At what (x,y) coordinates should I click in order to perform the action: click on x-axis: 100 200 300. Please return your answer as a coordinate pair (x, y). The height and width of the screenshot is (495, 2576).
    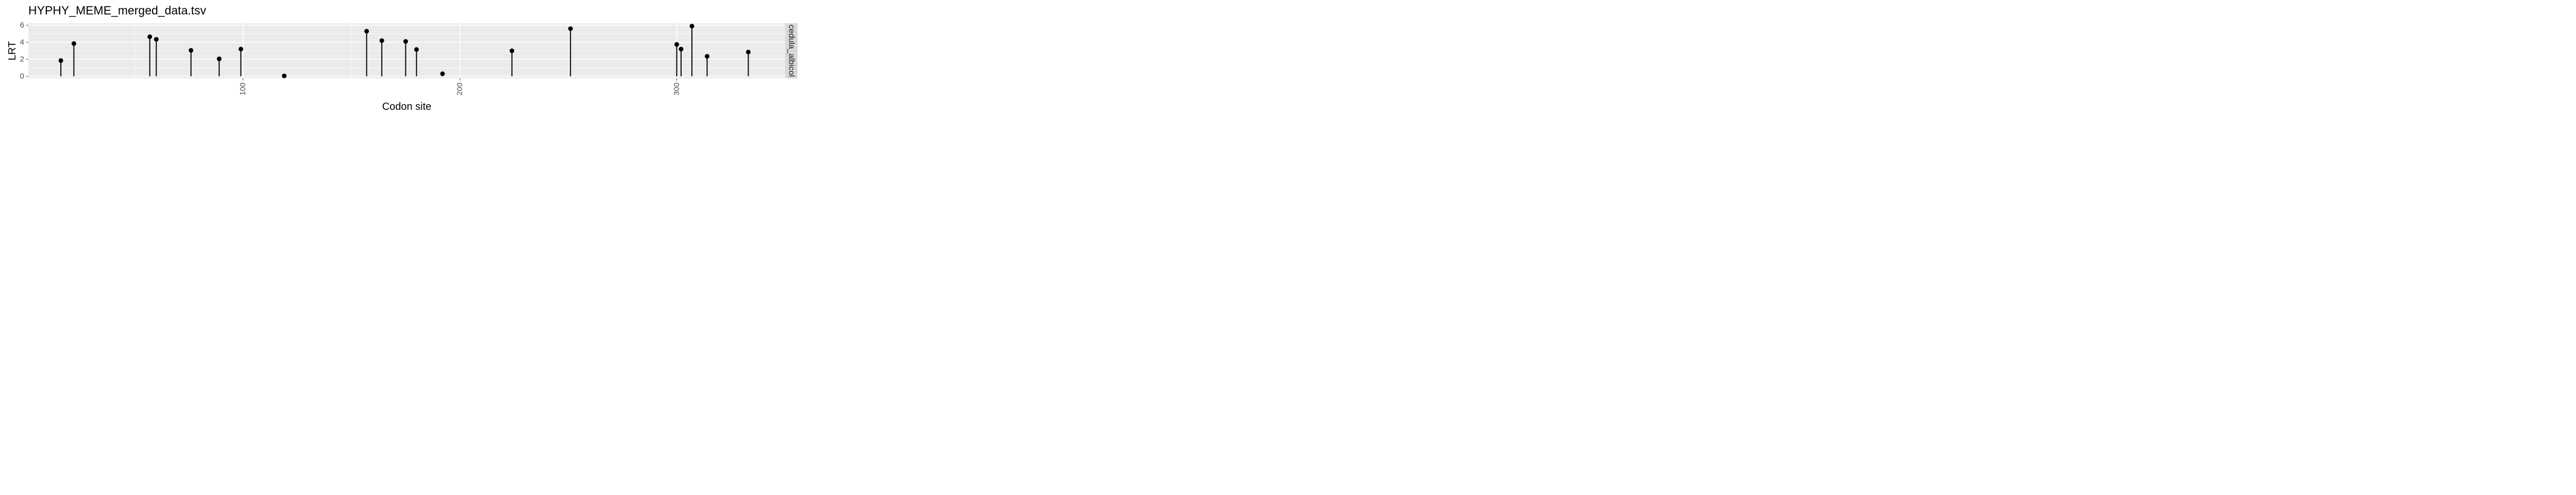
    Looking at the image, I should click on (460, 86).